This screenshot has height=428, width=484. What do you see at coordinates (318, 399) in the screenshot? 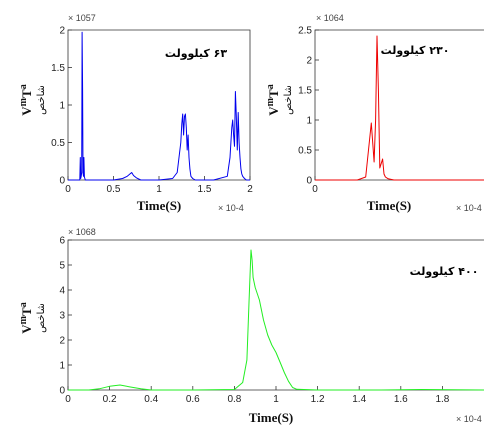
I see `x-tick-label-400kv: 1.2` at bounding box center [318, 399].